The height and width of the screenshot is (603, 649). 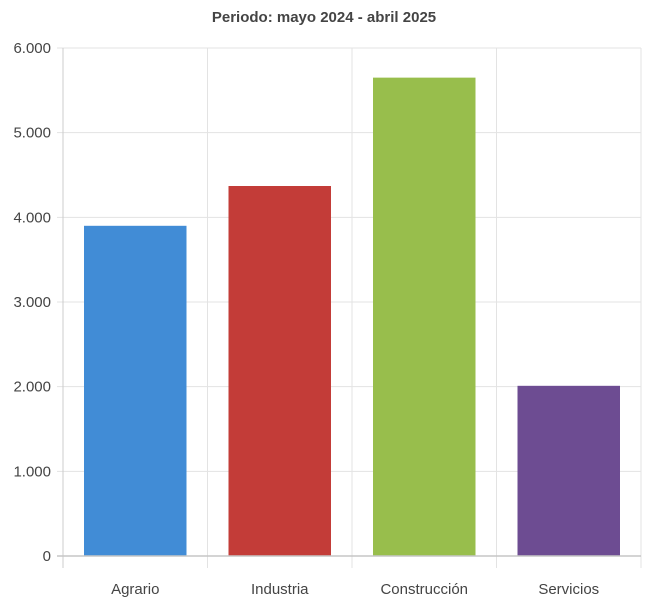 I want to click on x-axis-category-labels: Agrario Industria Construcción Servicios, so click(x=355, y=589).